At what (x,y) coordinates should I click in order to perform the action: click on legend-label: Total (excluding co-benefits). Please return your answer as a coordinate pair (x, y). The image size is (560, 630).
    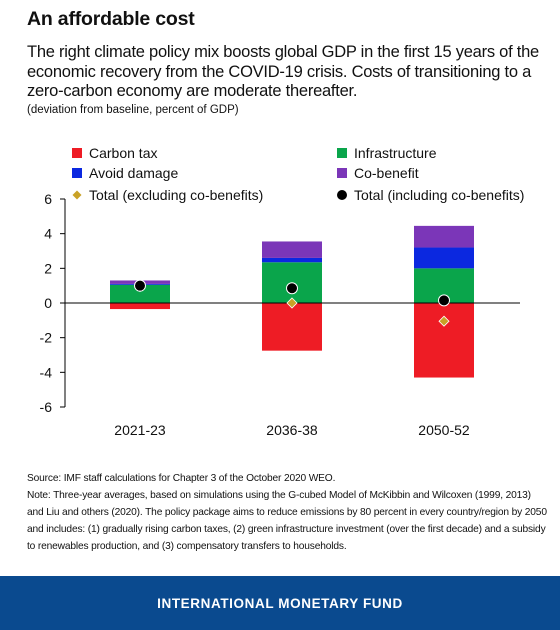
    Looking at the image, I should click on (176, 195).